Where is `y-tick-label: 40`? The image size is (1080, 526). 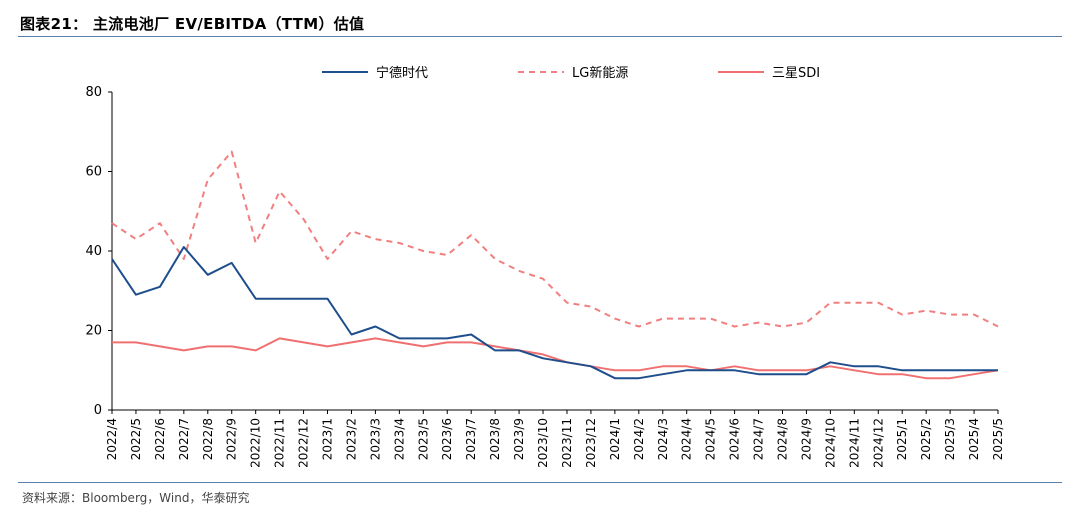 y-tick-label: 40 is located at coordinates (93, 251).